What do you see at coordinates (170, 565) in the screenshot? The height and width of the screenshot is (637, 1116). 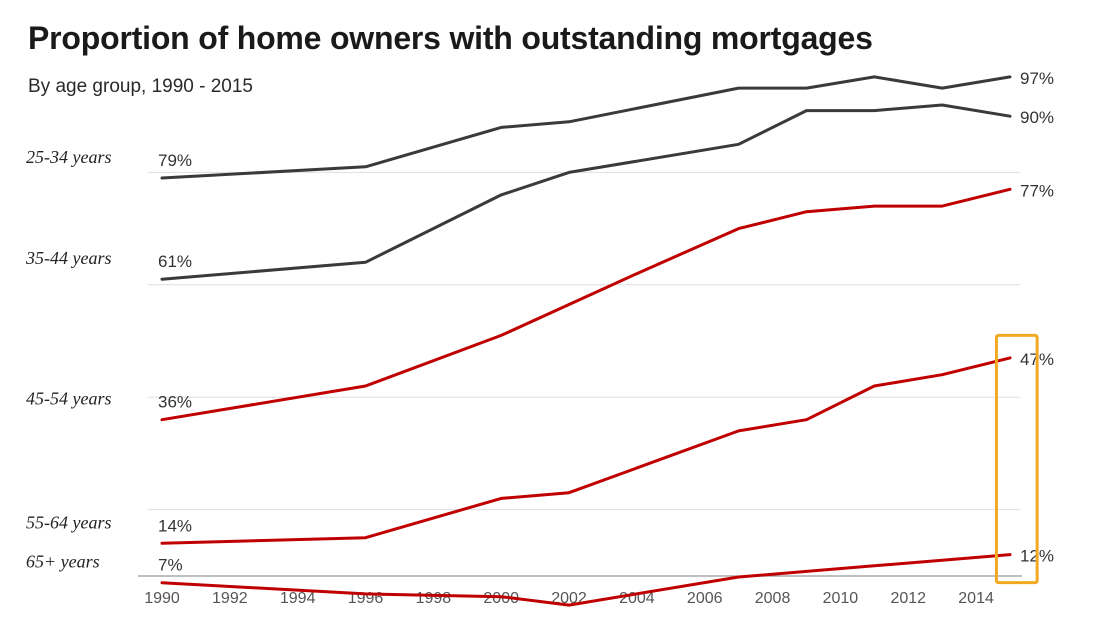 I see `start-value-label: 7%` at bounding box center [170, 565].